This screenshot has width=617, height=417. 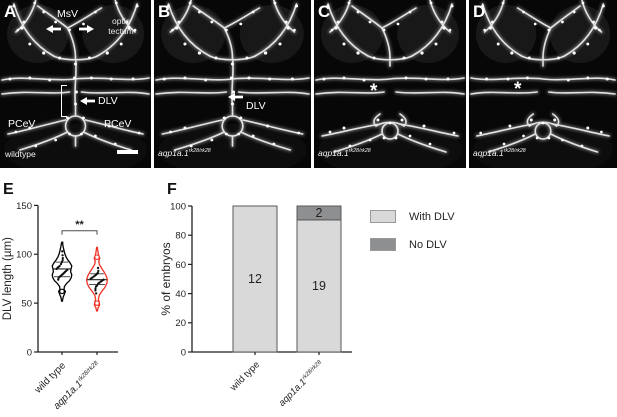 I want to click on svg-text: 19, so click(x=319, y=286).